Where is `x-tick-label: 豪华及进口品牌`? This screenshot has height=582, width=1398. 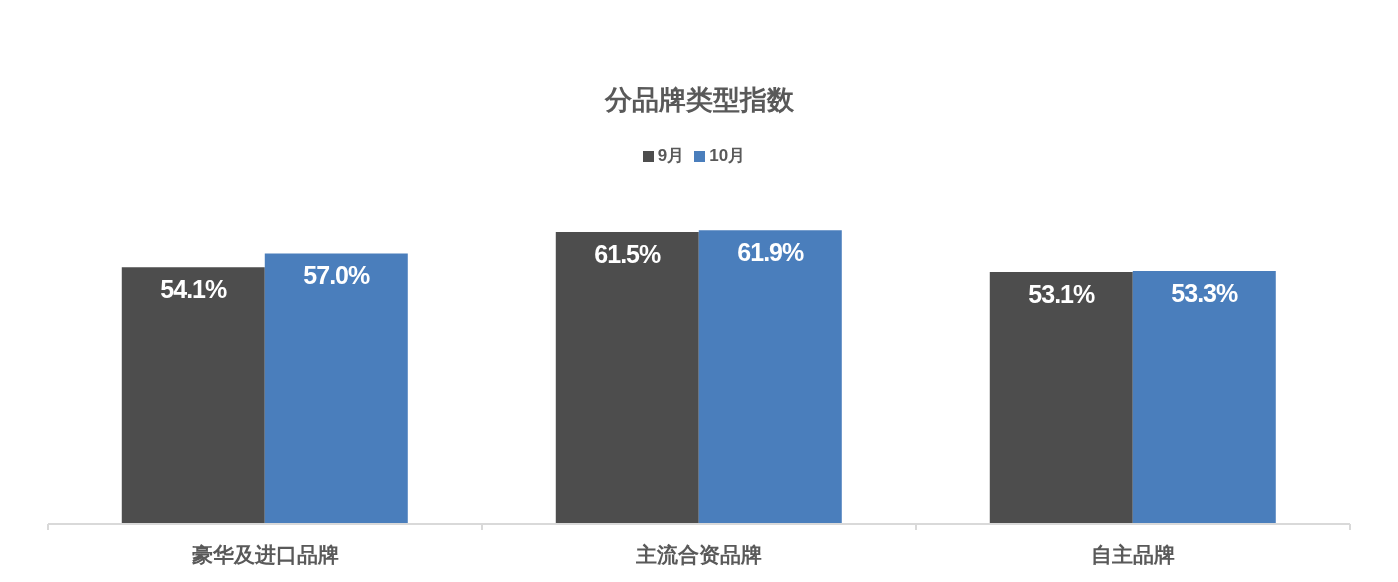 x-tick-label: 豪华及进口品牌 is located at coordinates (264, 554).